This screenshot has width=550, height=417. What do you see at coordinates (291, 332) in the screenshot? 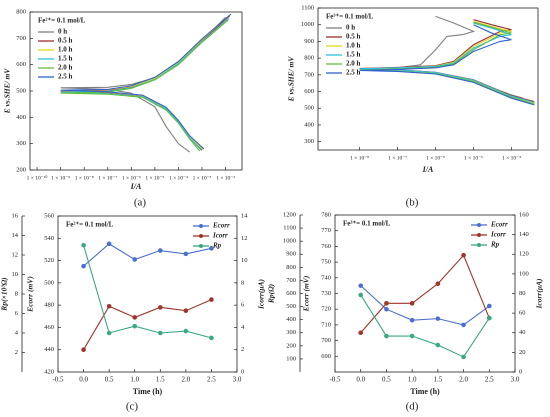
I see `y-tick-label: 300` at bounding box center [291, 332].